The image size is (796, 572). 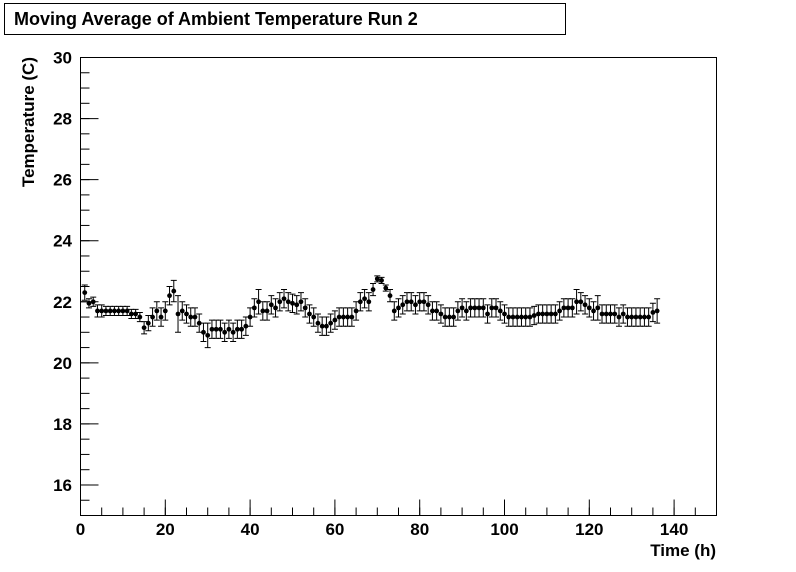 I want to click on y-tick-label: 22, so click(x=62, y=302).